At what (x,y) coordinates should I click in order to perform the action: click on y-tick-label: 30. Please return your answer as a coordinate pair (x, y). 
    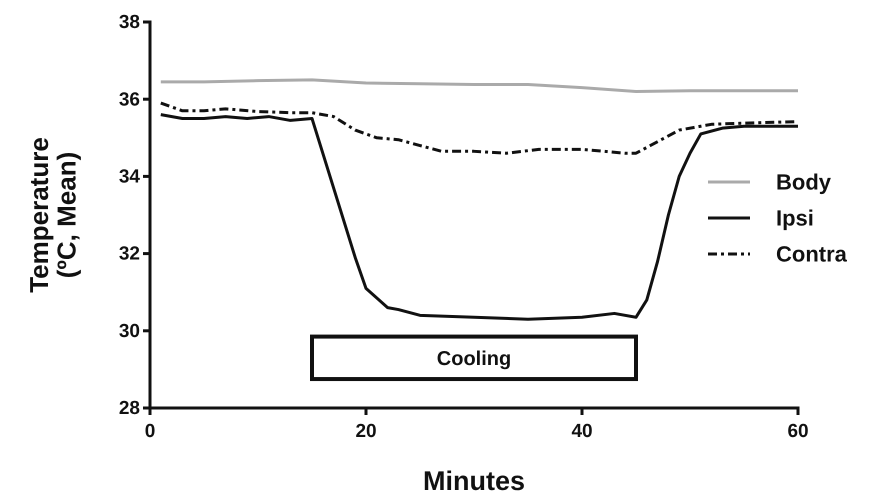
    Looking at the image, I should click on (129, 331).